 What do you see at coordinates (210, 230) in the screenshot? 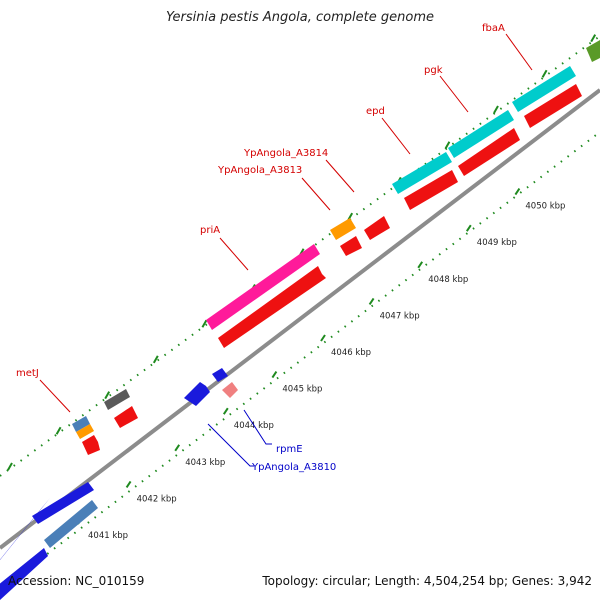
I see `gene-label-priA: priA` at bounding box center [210, 230].